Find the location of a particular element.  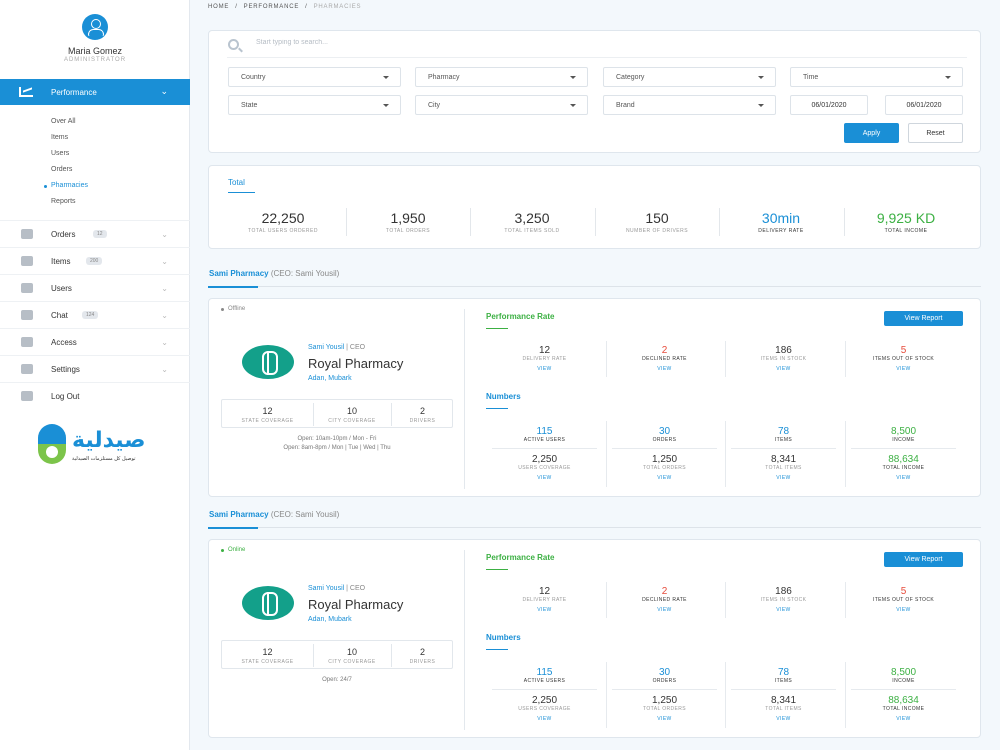

sidebar-item-settings: Settings ⌄ is located at coordinates (95, 368).